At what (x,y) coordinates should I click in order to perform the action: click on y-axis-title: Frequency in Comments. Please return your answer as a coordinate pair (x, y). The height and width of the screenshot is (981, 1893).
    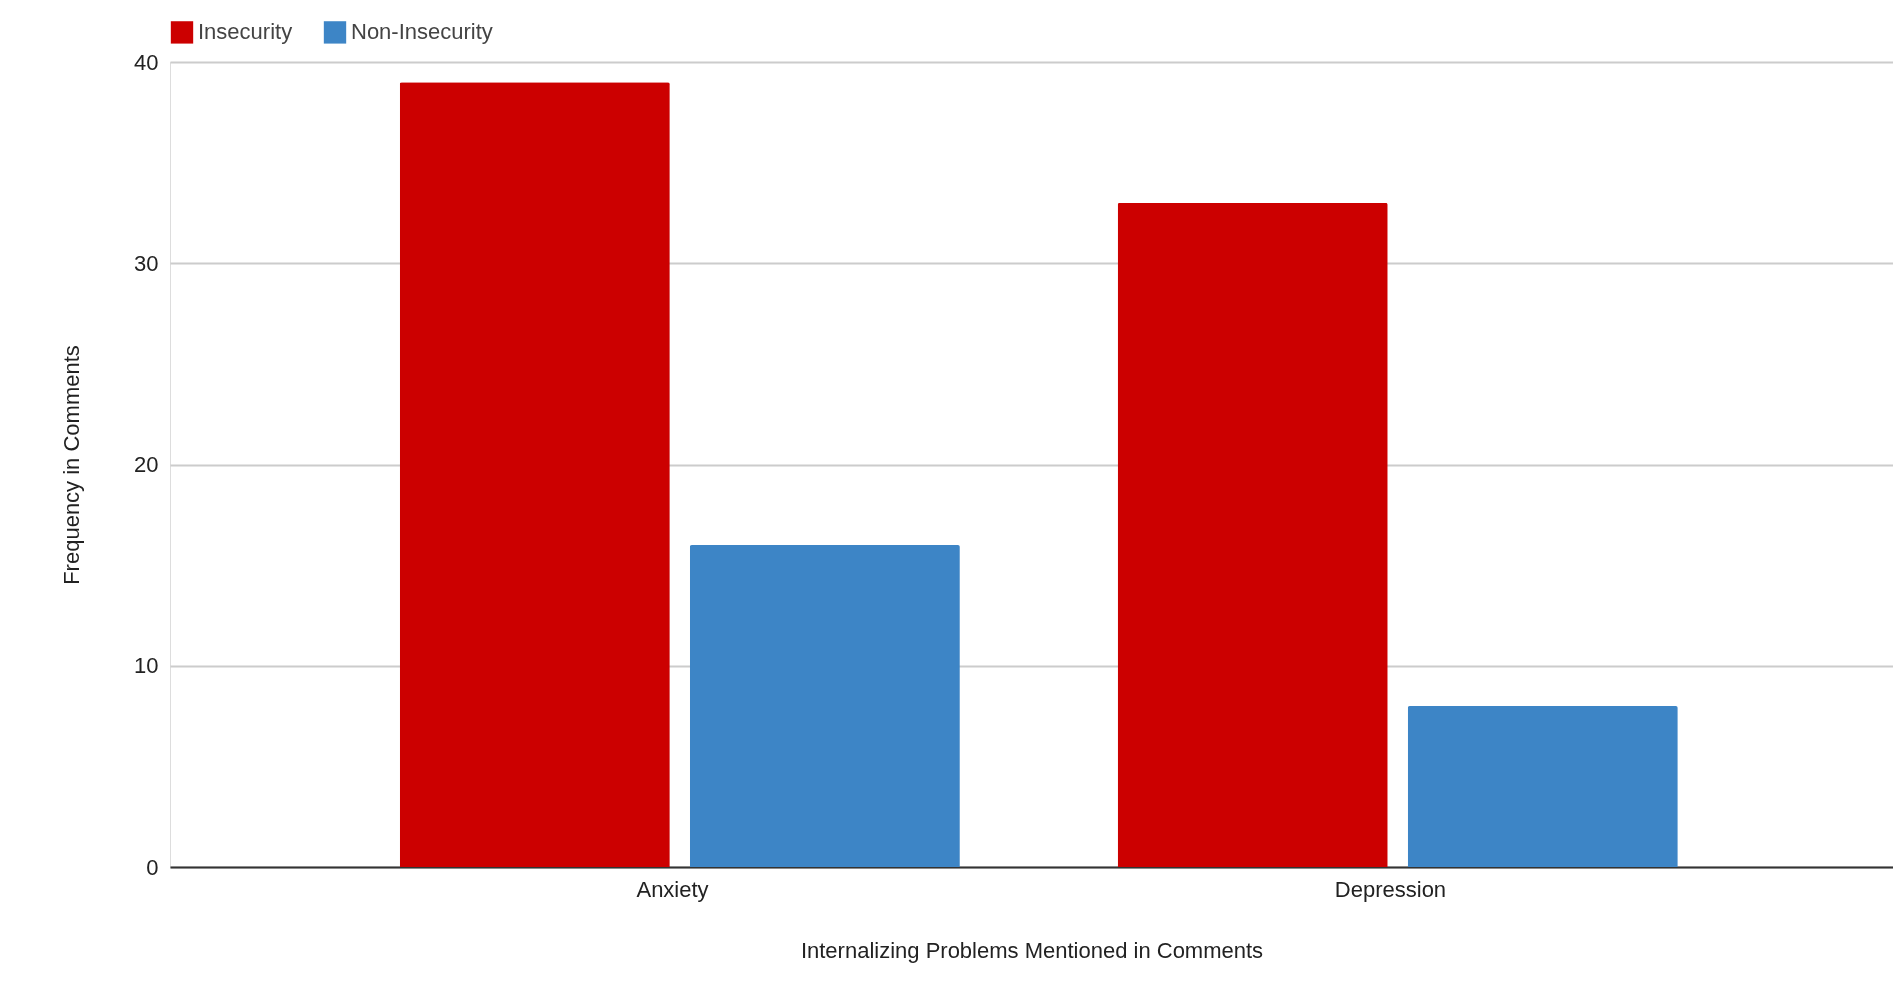
    Looking at the image, I should click on (72, 465).